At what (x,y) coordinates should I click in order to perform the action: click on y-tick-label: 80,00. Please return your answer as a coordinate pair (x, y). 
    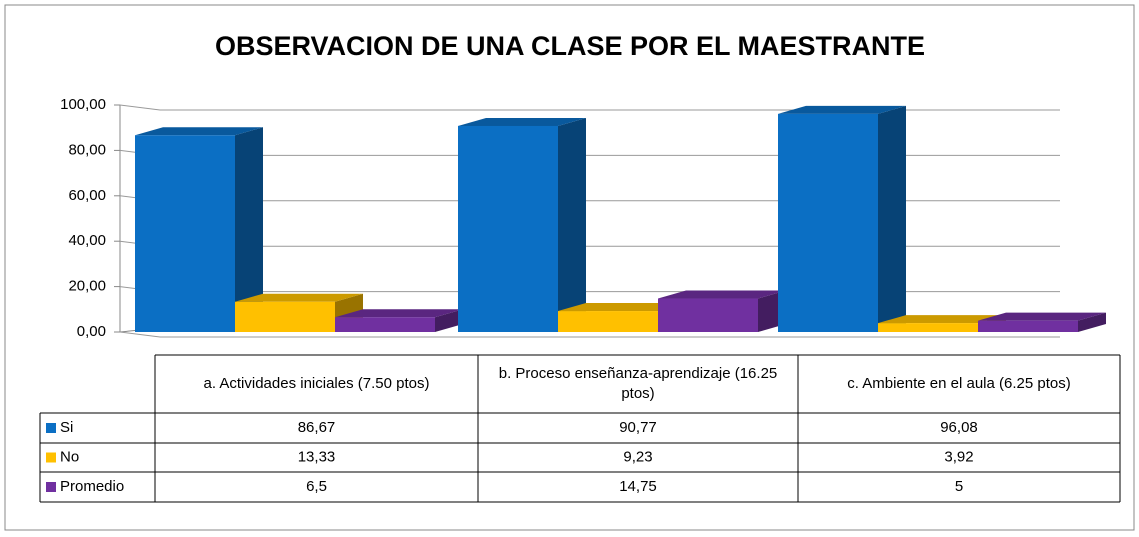
    Looking at the image, I should click on (87, 149).